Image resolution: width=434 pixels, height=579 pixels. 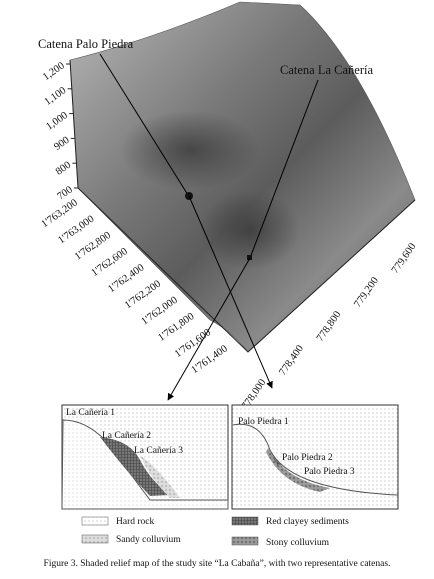 I want to click on legend-label: Stony colluvium, so click(x=298, y=543).